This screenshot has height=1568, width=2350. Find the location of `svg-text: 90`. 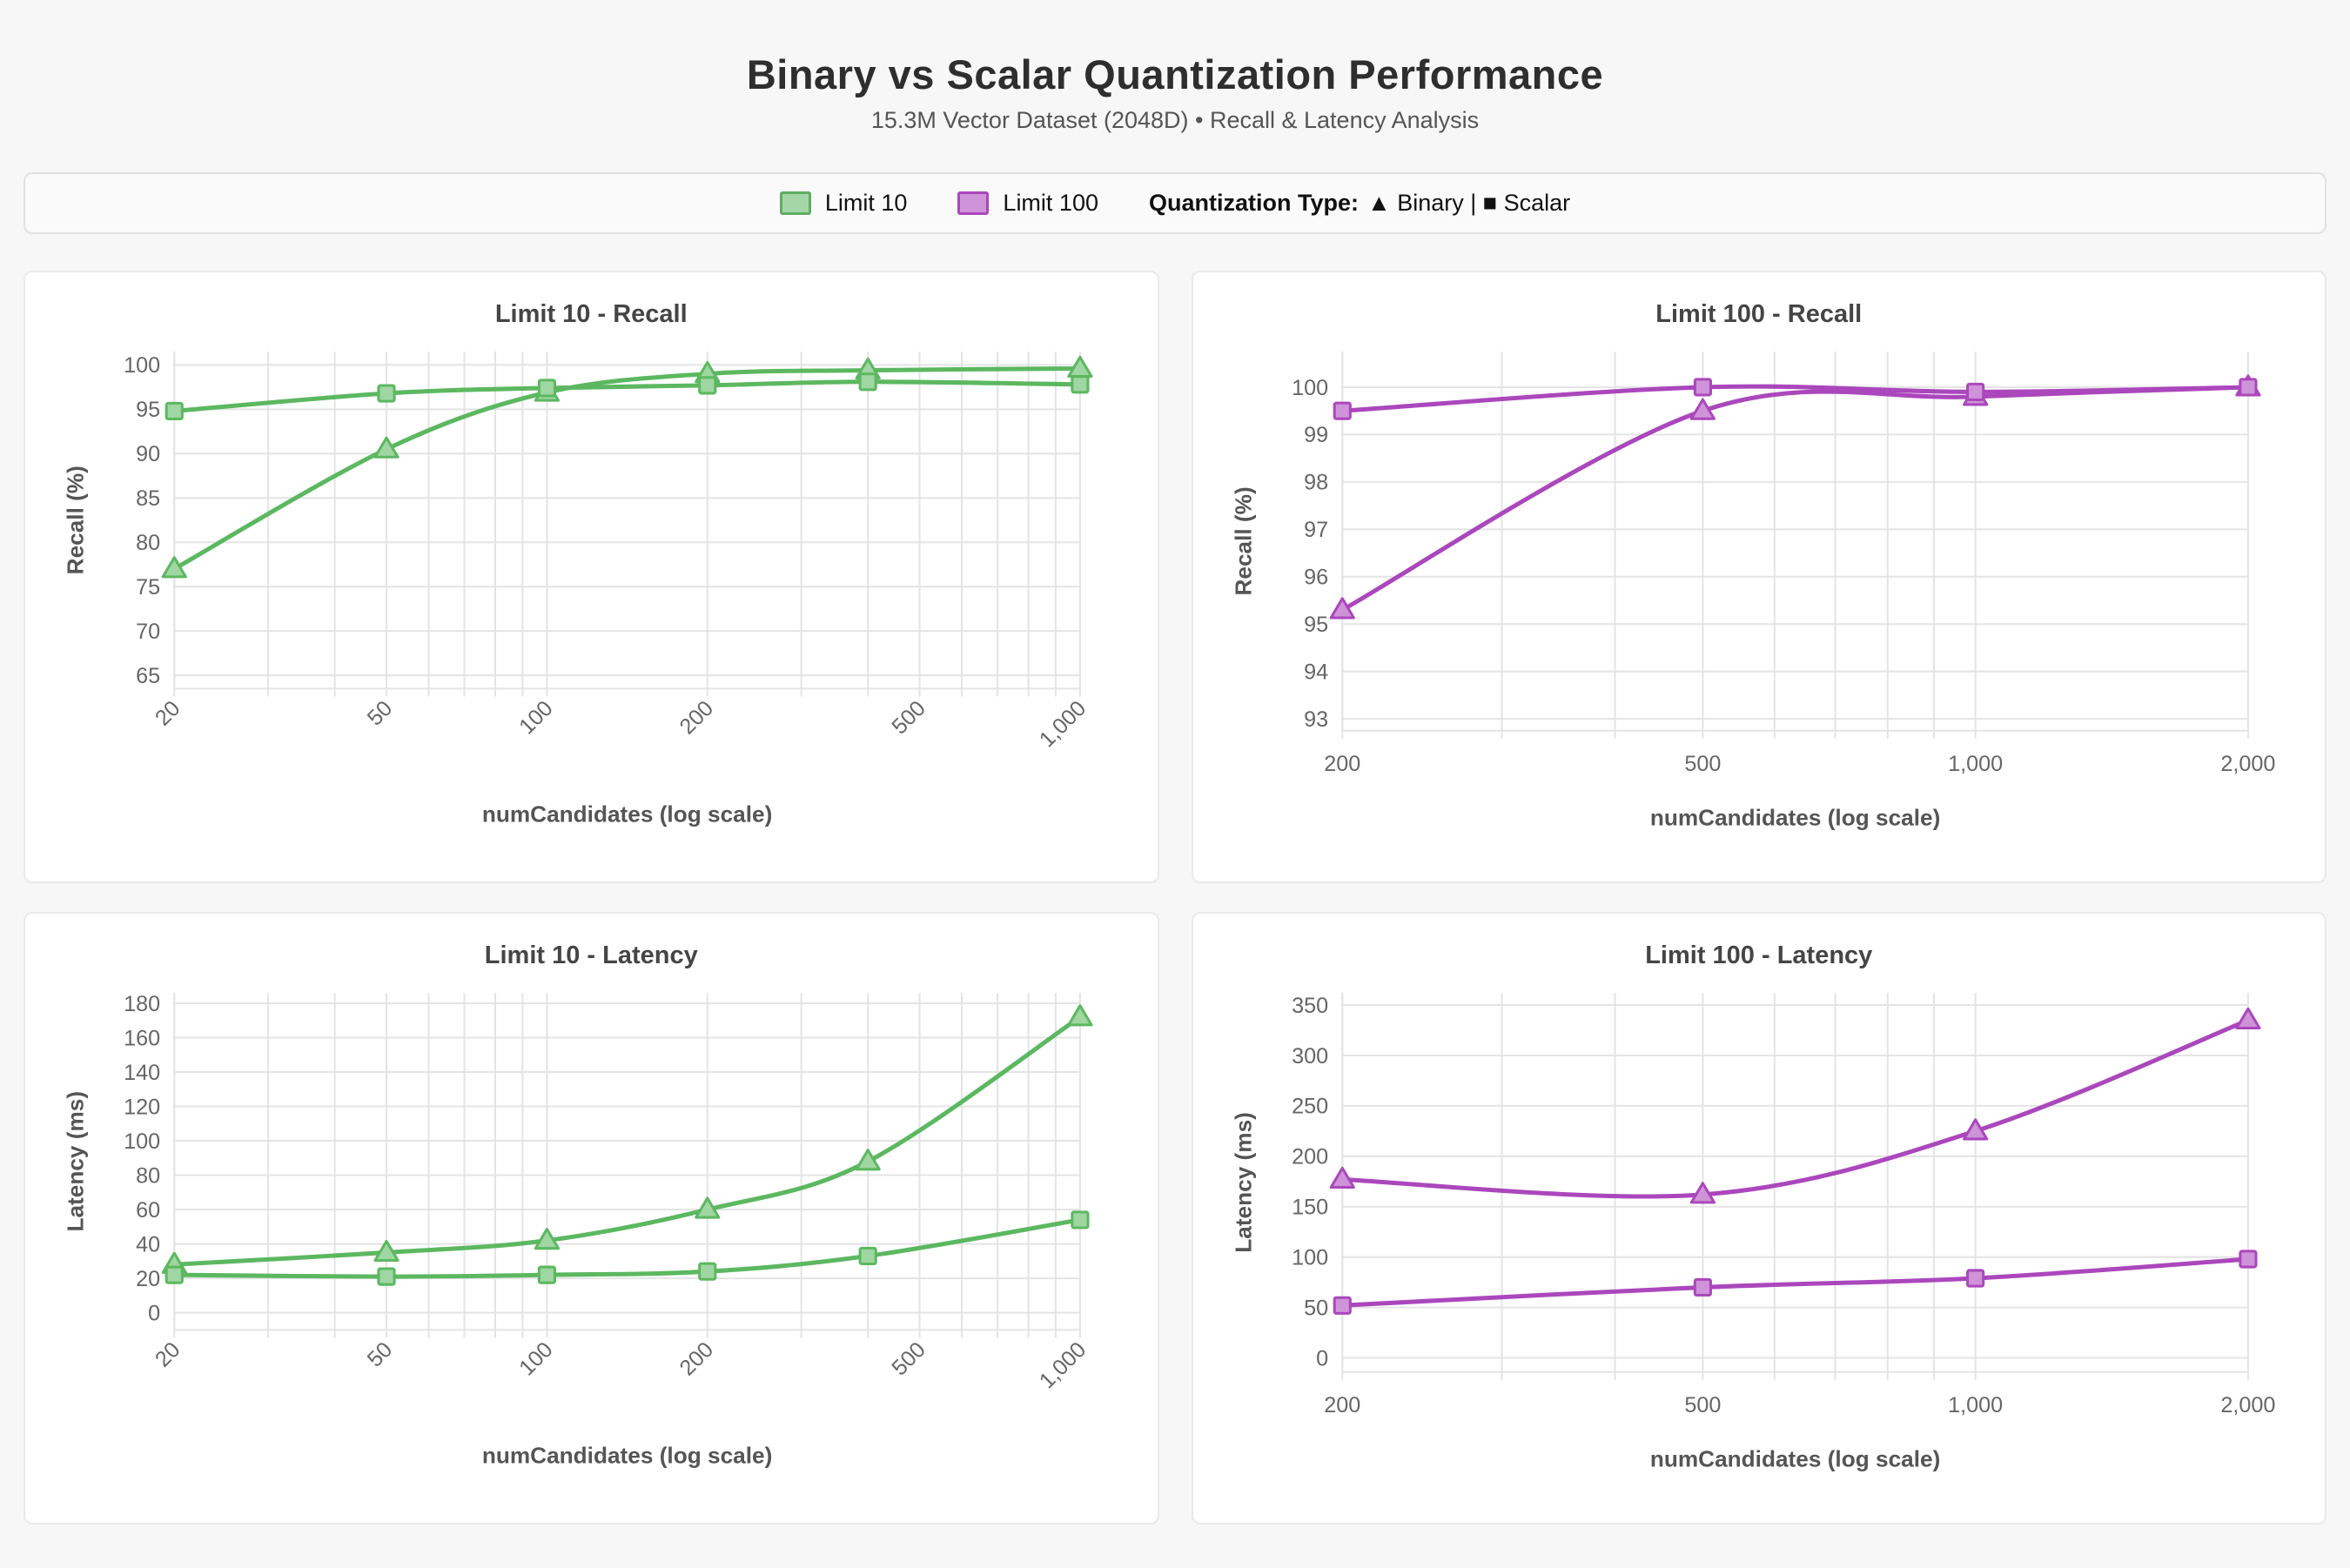

svg-text: 90 is located at coordinates (148, 454).